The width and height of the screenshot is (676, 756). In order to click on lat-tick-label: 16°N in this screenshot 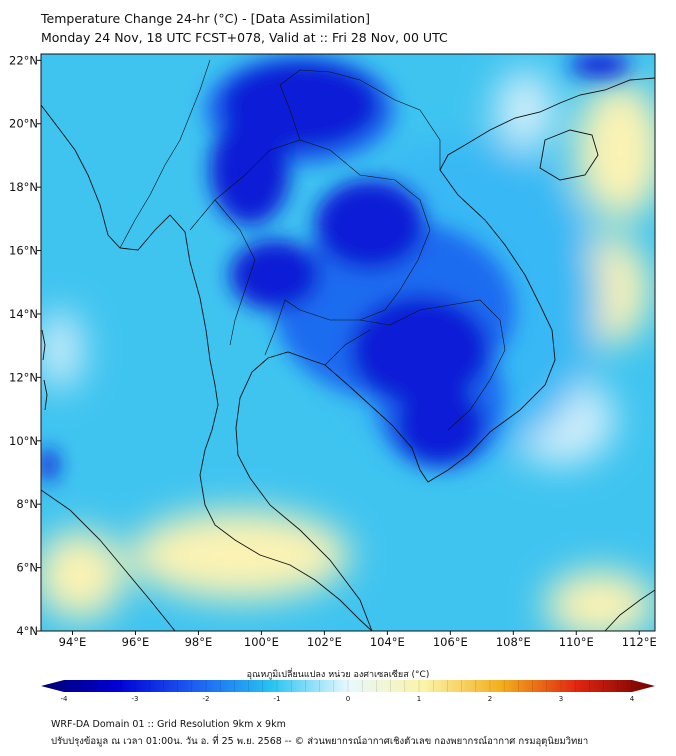, I will do `click(23, 251)`.